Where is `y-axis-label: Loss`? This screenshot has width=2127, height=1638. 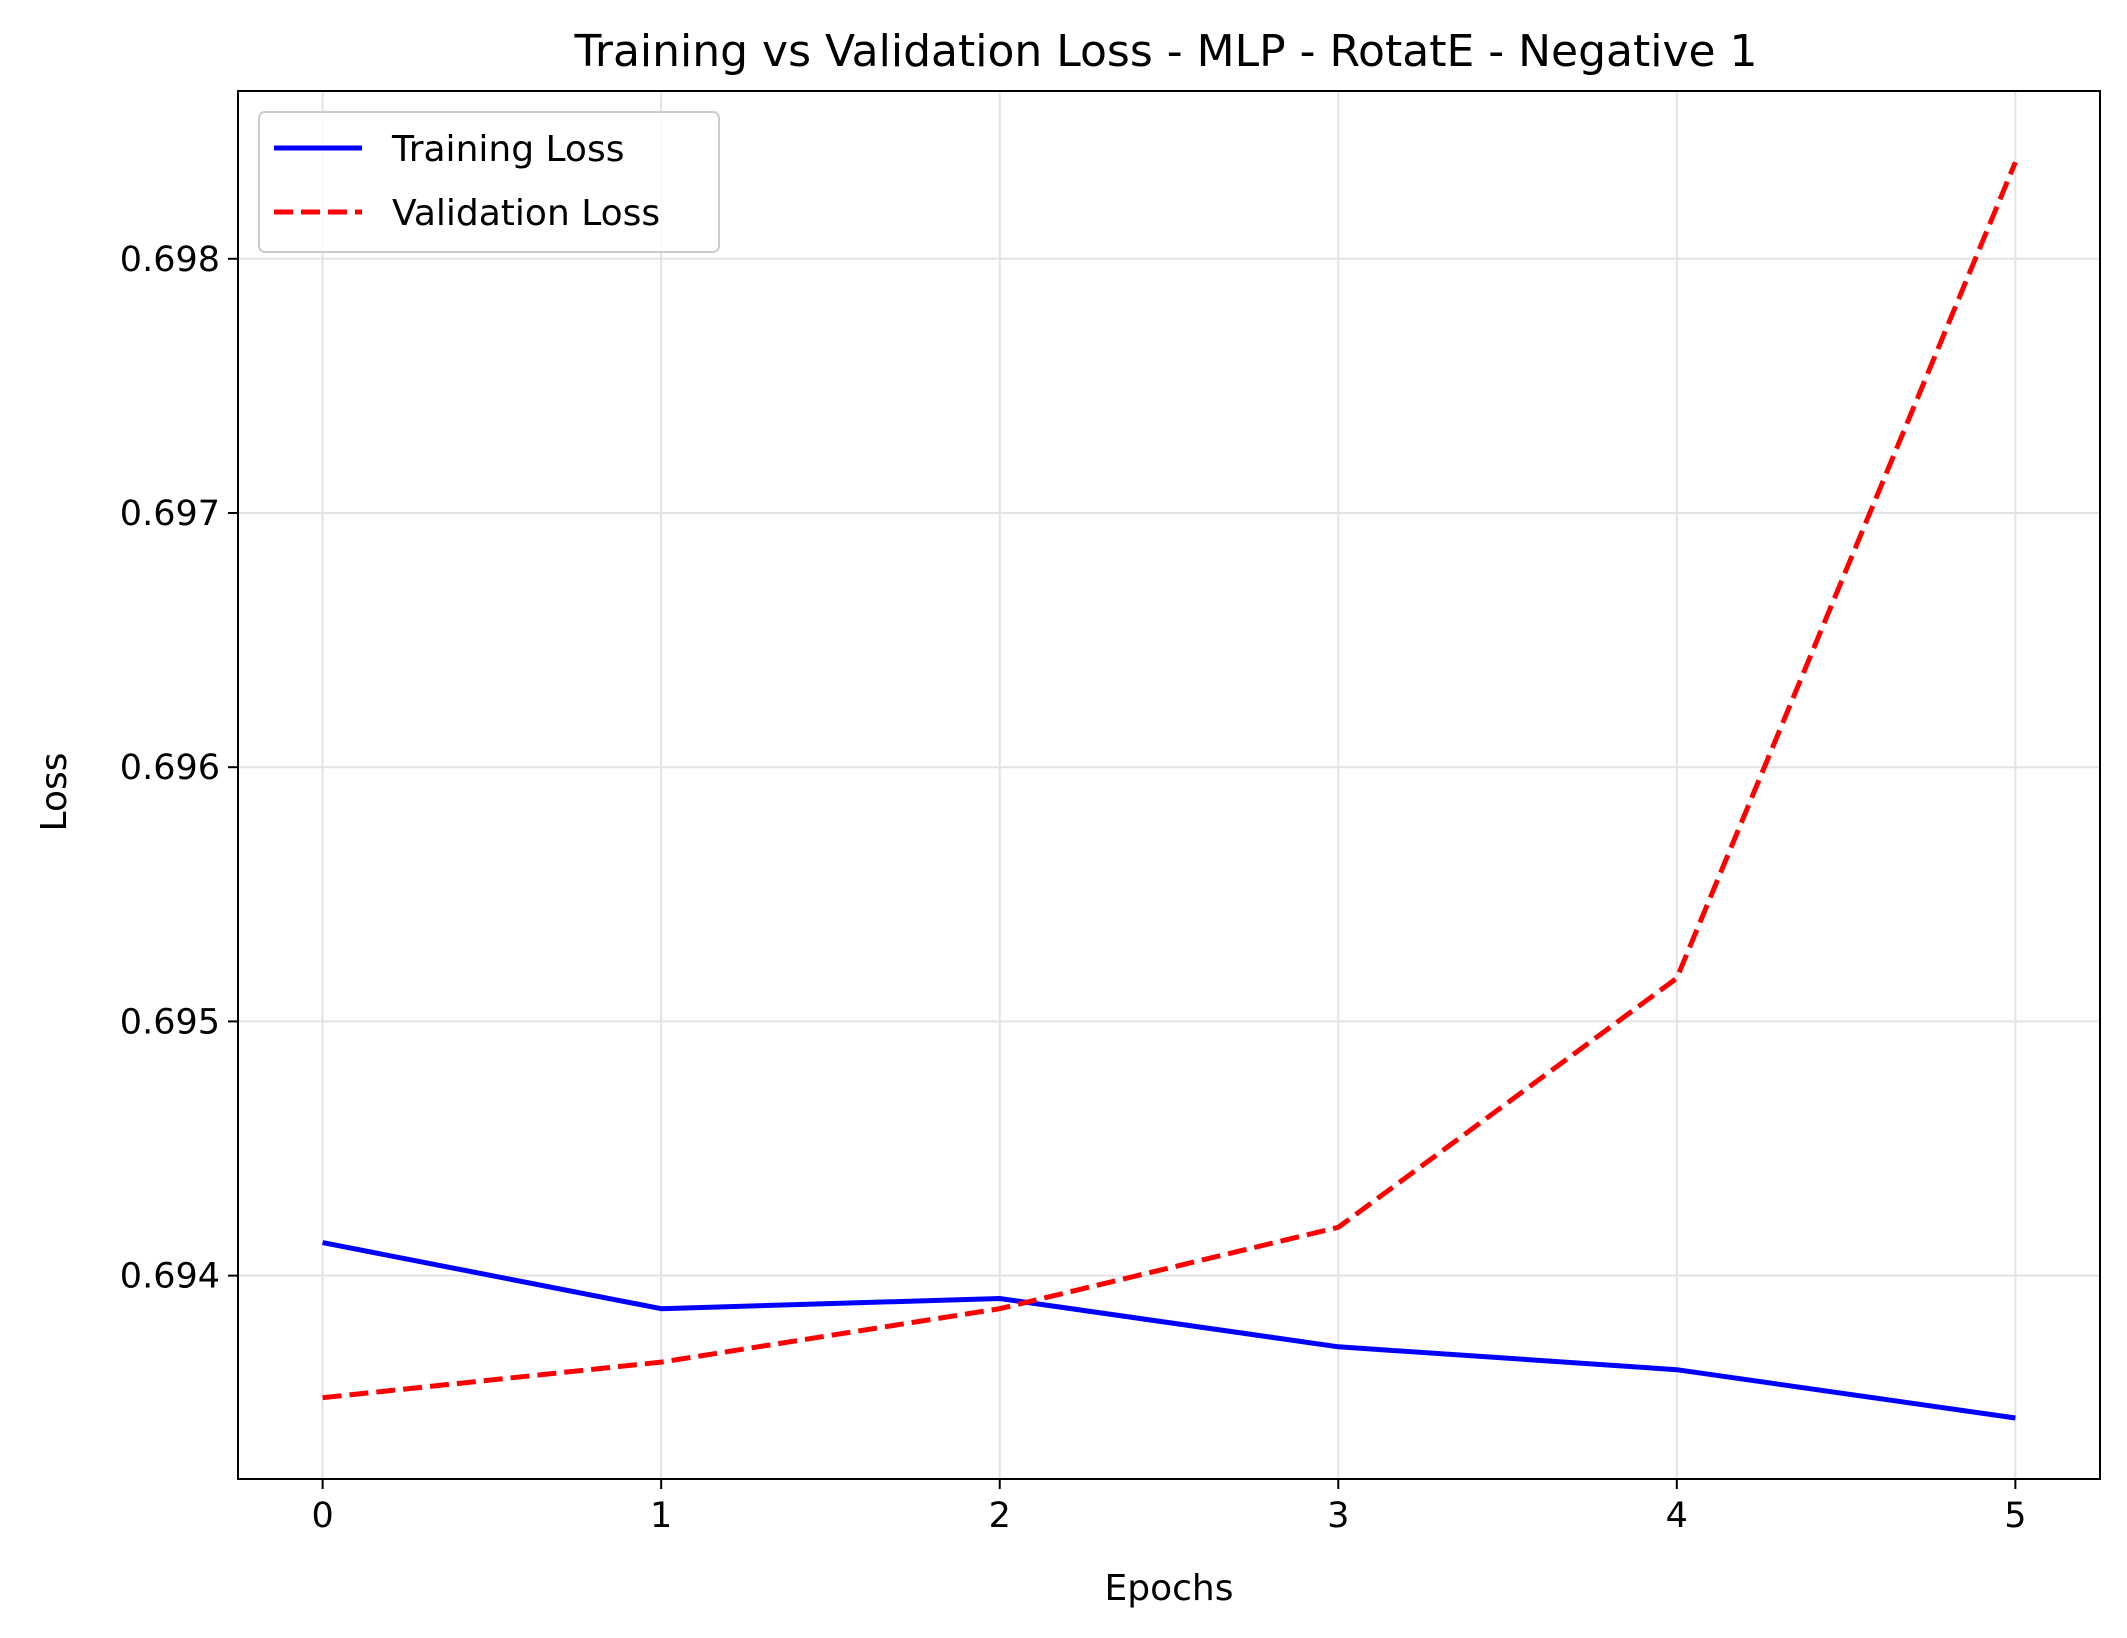
y-axis-label: Loss is located at coordinates (54, 792).